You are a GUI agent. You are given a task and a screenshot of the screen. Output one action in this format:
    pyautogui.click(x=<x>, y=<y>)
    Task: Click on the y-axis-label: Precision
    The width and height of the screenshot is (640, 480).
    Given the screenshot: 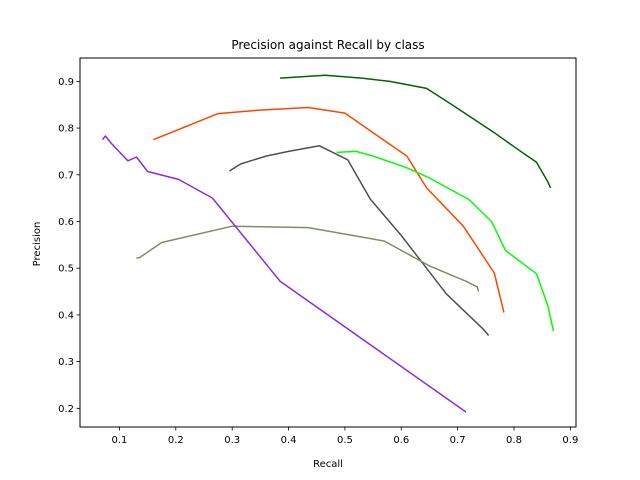 What is the action you would take?
    pyautogui.click(x=37, y=244)
    